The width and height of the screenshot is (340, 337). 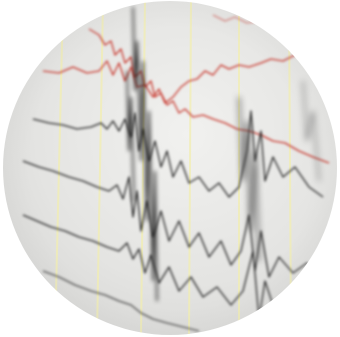 What do you see at coordinates (279, 171) in the screenshot?
I see `right-spikes` at bounding box center [279, 171].